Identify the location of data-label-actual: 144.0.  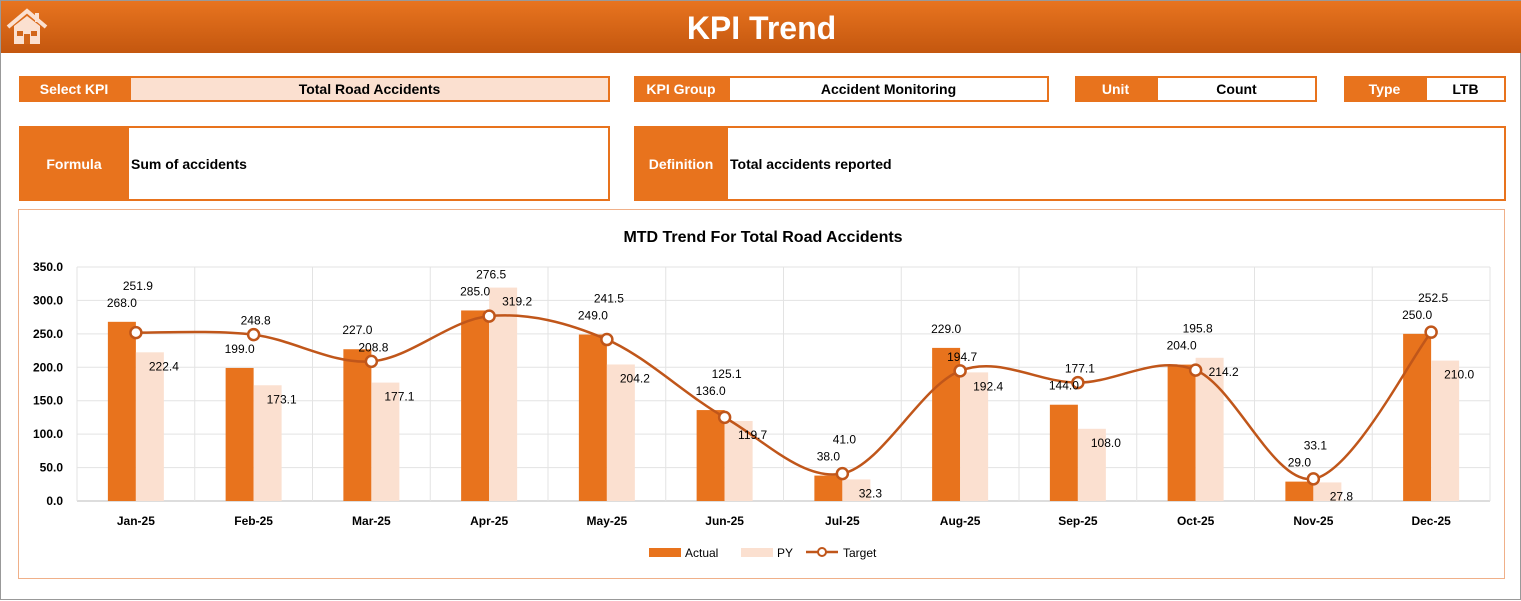
(1064, 386).